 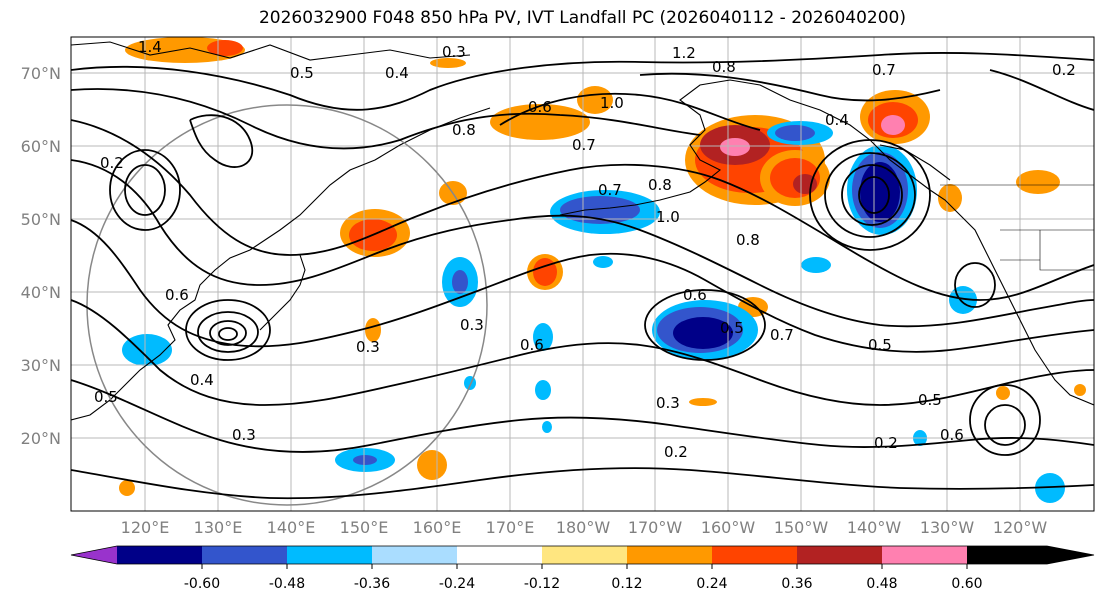 What do you see at coordinates (287, 584) in the screenshot?
I see `colorbar-tick-label: -0.48` at bounding box center [287, 584].